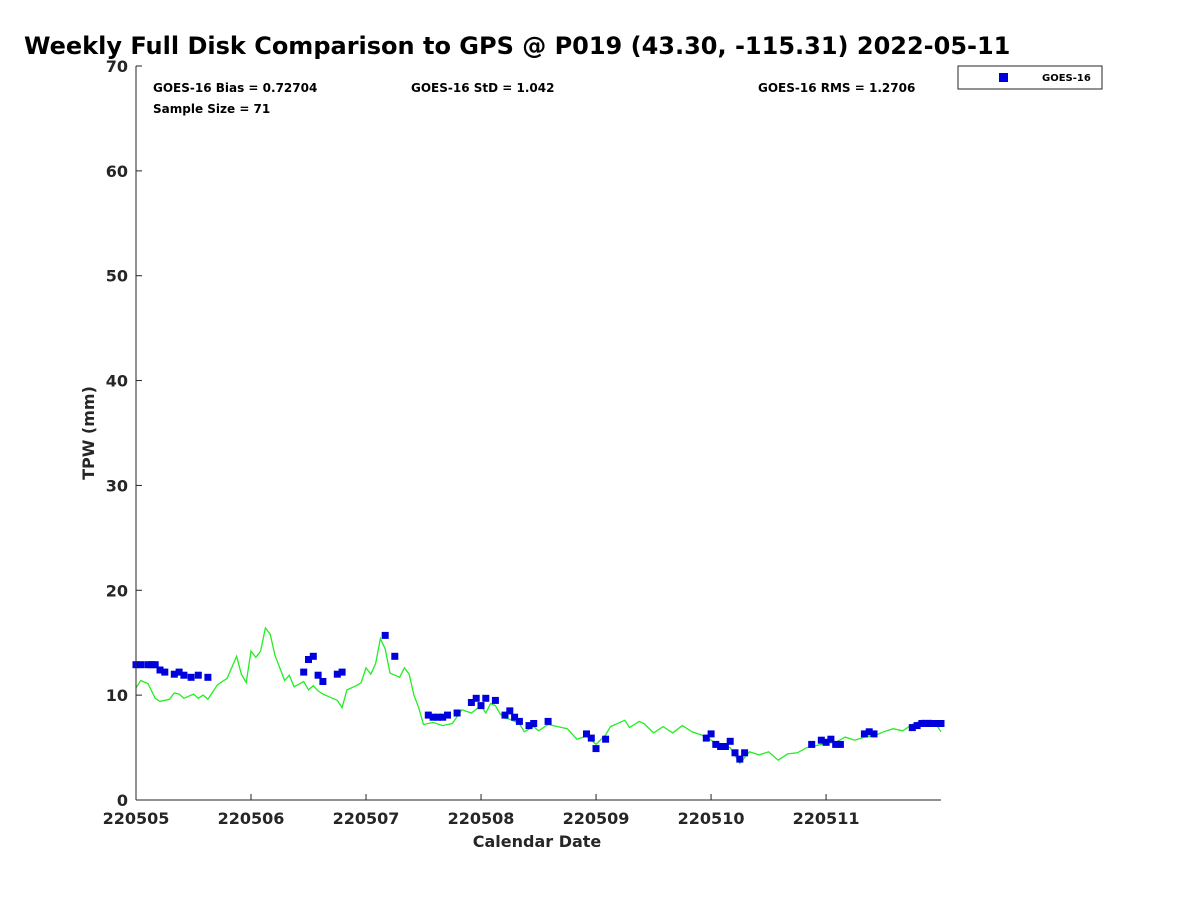 Image resolution: width=1200 pixels, height=900 pixels. Describe the element at coordinates (136, 818) in the screenshot. I see `x-tick-label: 220505` at that location.